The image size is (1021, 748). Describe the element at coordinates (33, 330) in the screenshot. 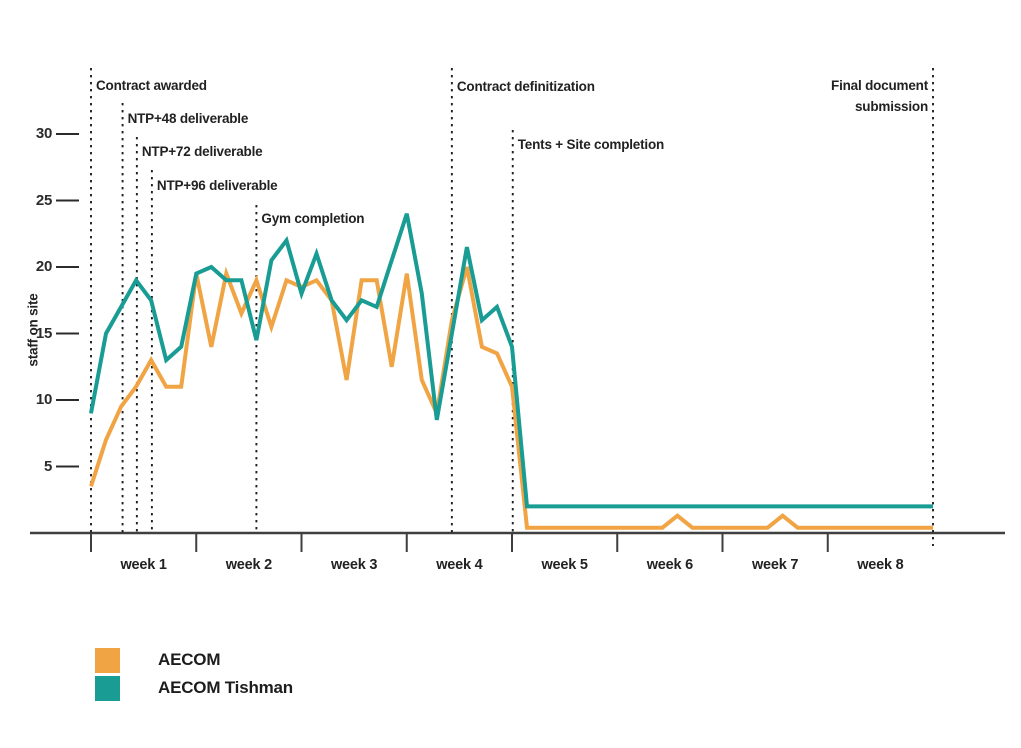

I see `y-axis-title: staff on site` at that location.